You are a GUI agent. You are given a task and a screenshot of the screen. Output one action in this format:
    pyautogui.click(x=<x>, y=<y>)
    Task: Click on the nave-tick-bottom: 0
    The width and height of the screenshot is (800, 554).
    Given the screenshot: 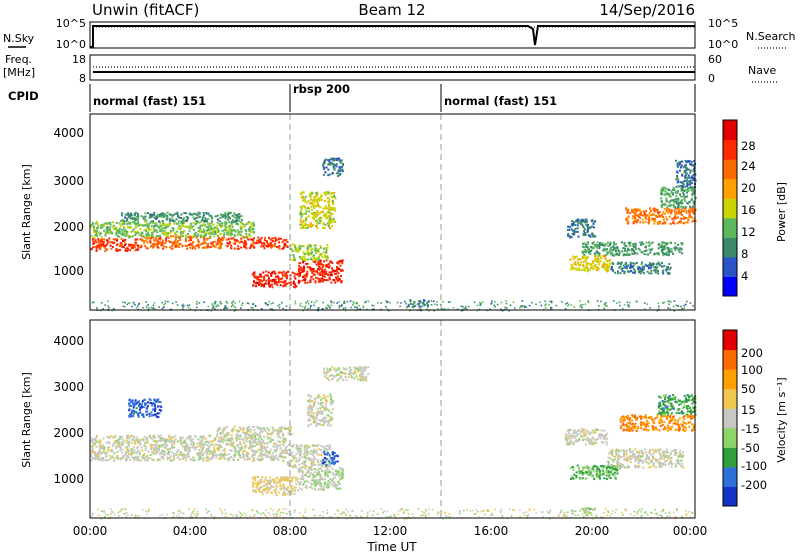 What is the action you would take?
    pyautogui.click(x=711, y=78)
    